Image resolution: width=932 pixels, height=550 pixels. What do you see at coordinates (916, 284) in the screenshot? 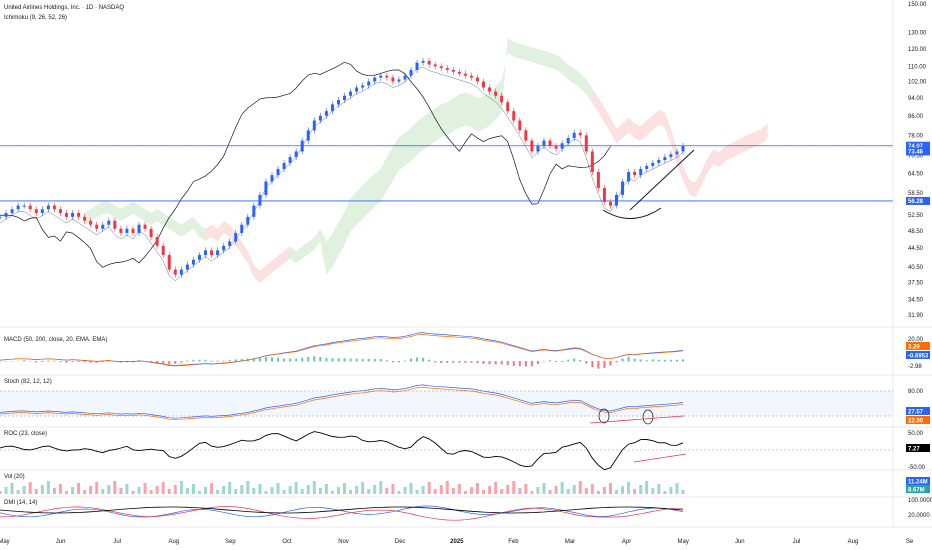
I see `price-tick-label: 37.50` at bounding box center [916, 284].